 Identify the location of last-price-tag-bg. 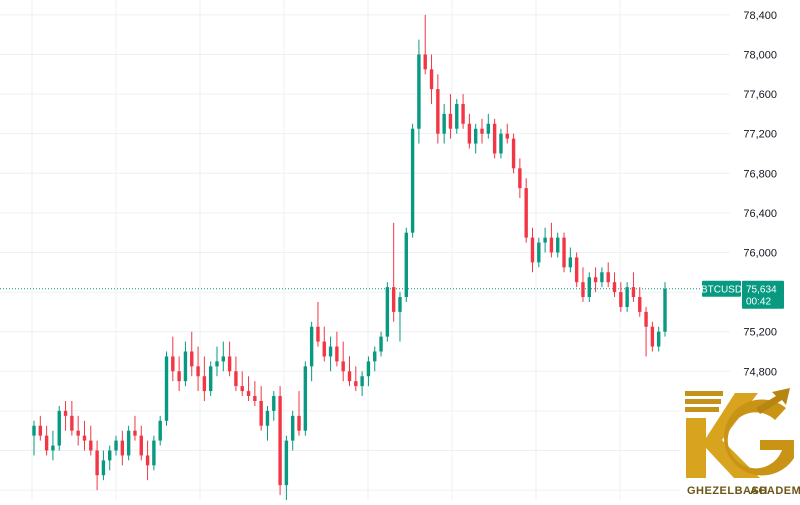
(763, 294).